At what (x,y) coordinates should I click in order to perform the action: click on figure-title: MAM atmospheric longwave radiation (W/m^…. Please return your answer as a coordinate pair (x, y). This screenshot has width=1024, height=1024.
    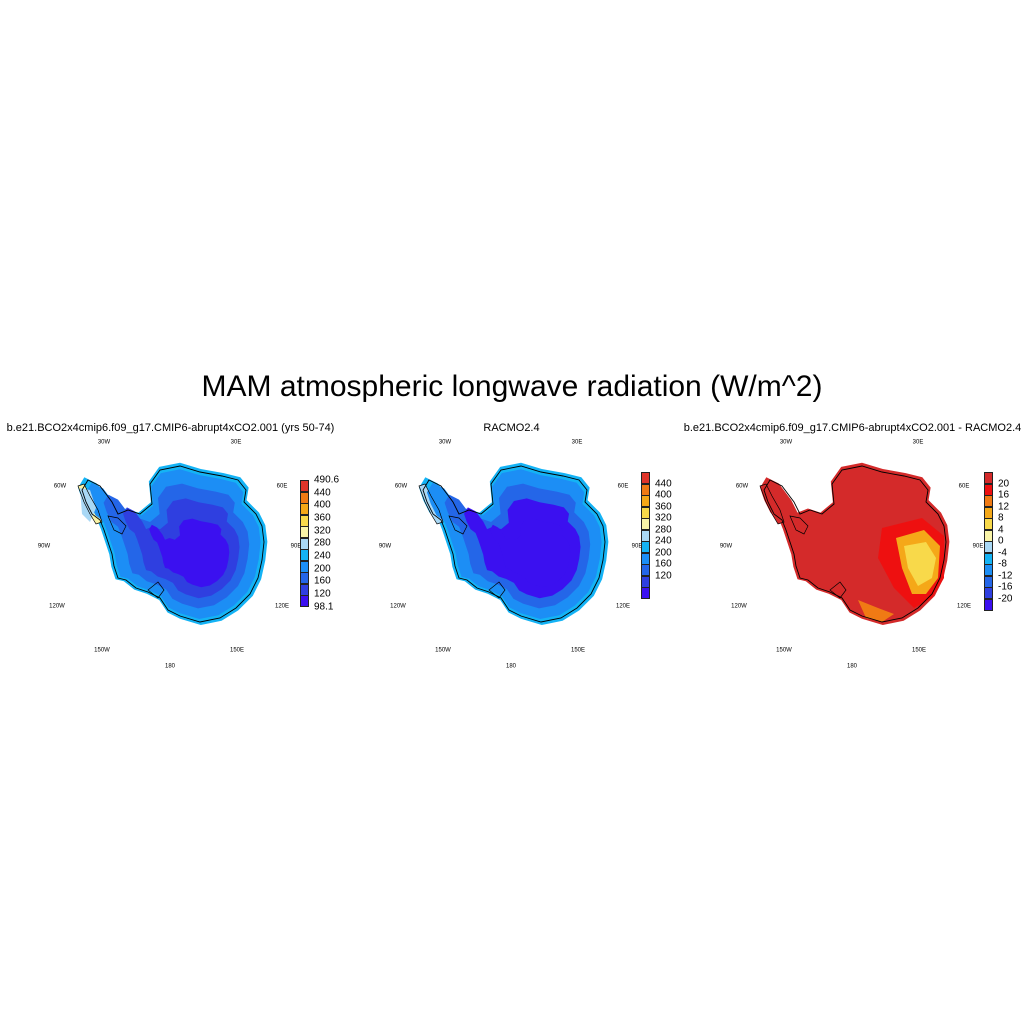
    Looking at the image, I should click on (512, 386).